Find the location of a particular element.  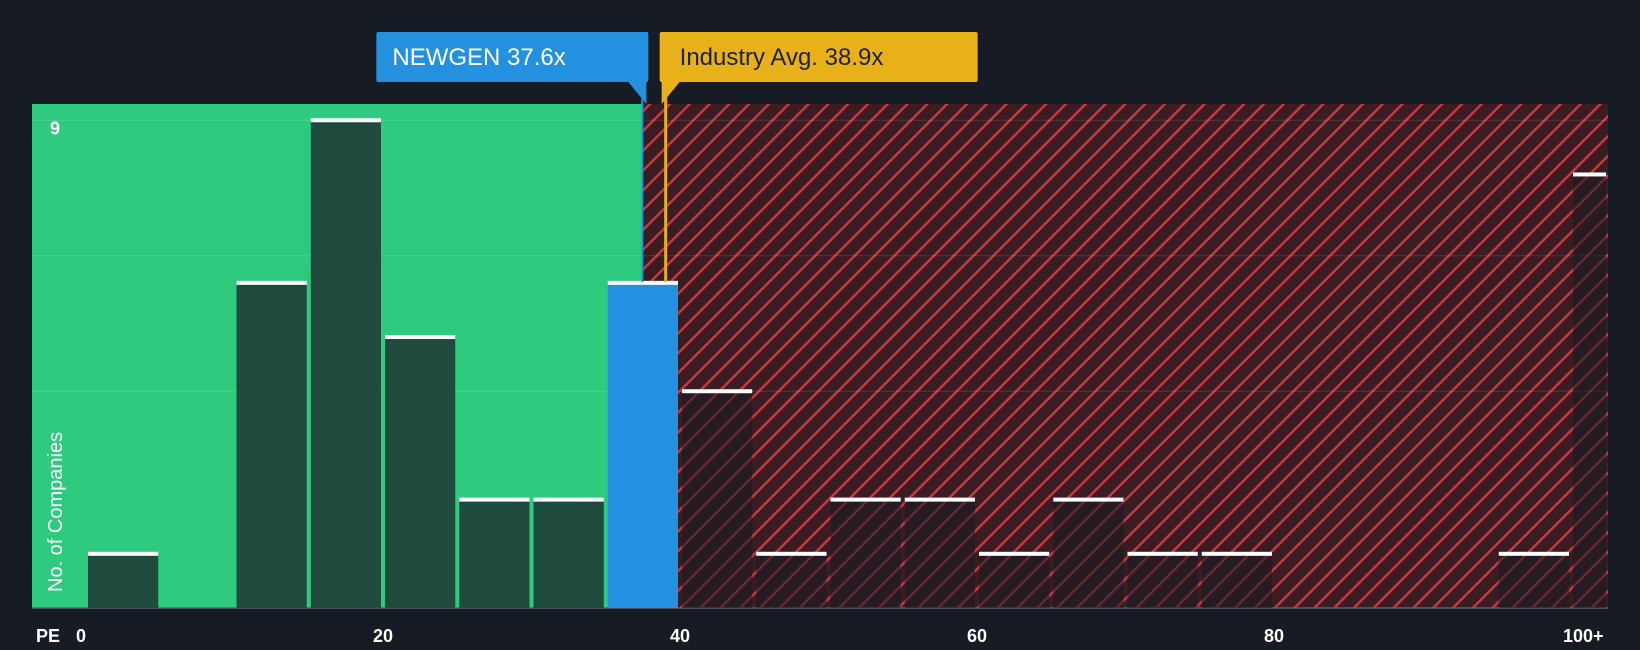

y-tick-label: 9 is located at coordinates (55, 128).